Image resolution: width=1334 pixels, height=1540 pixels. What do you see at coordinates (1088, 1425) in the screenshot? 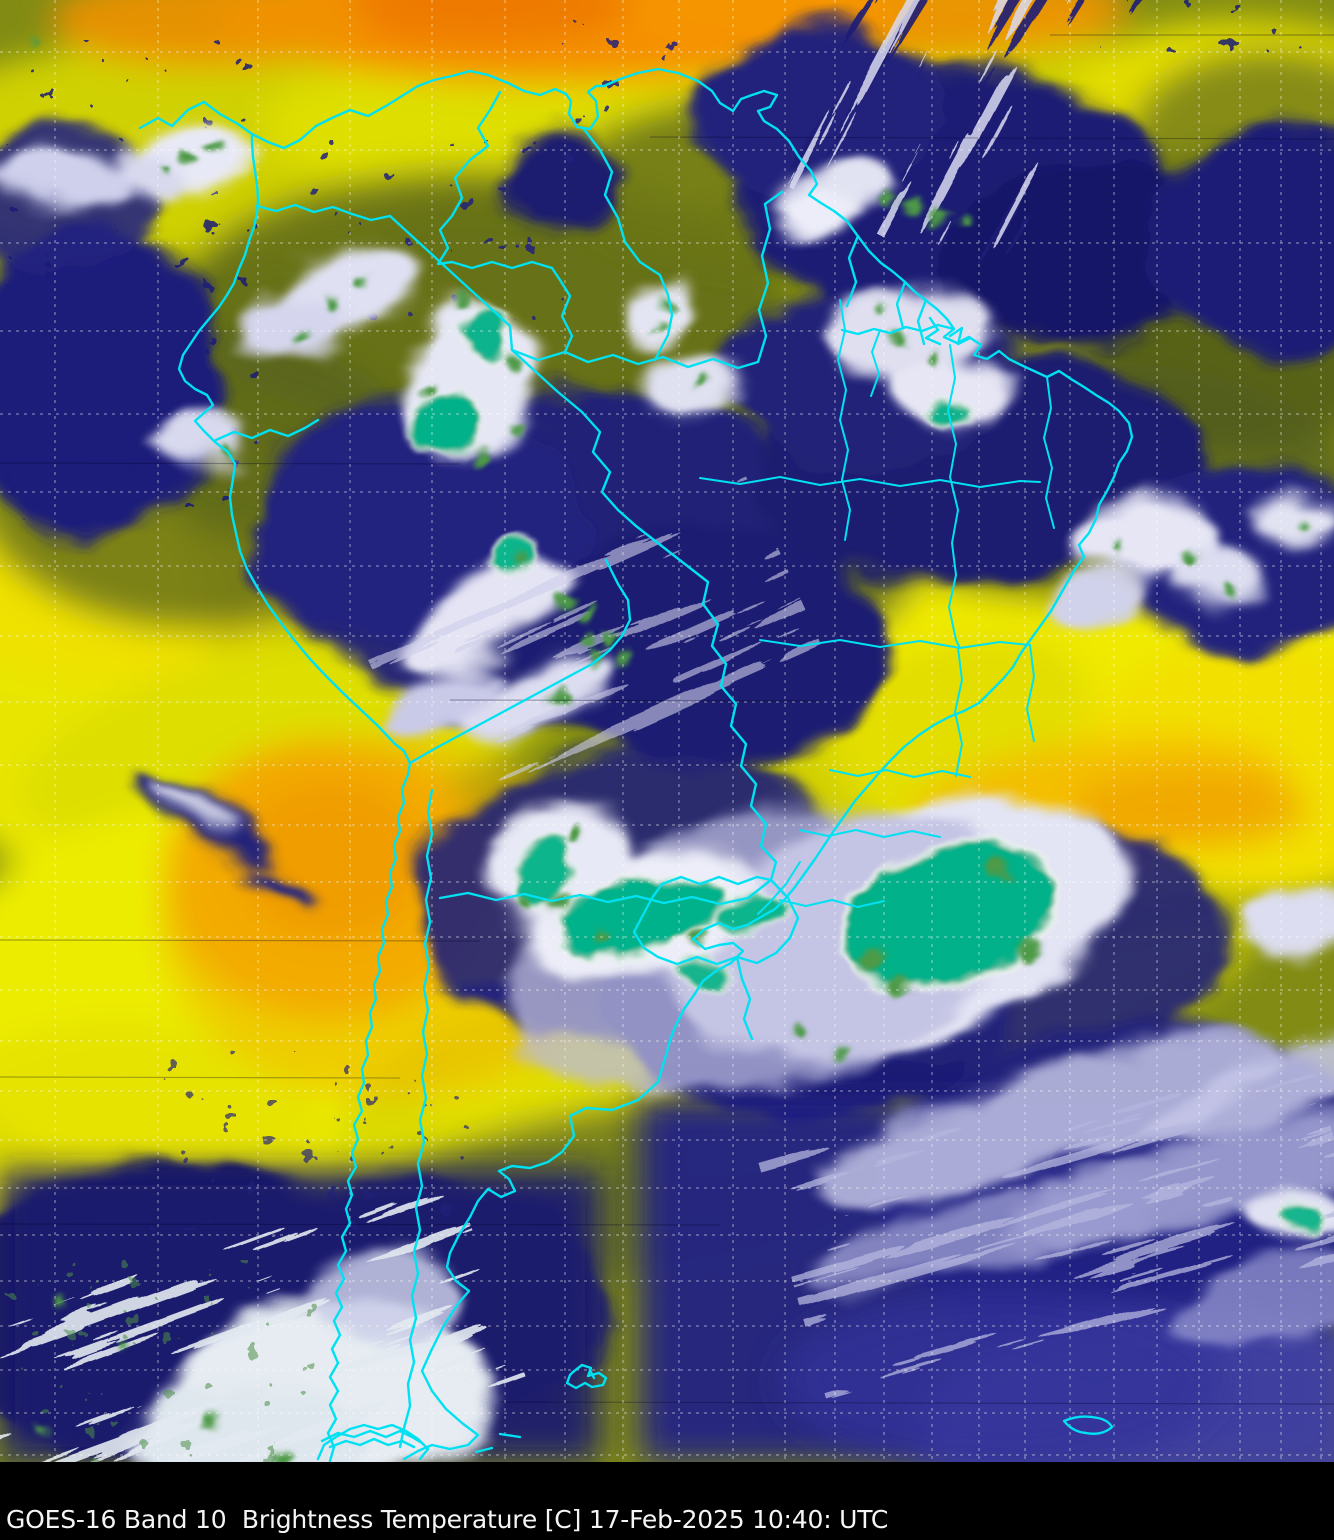
I see `south-georgia-outline` at bounding box center [1088, 1425].